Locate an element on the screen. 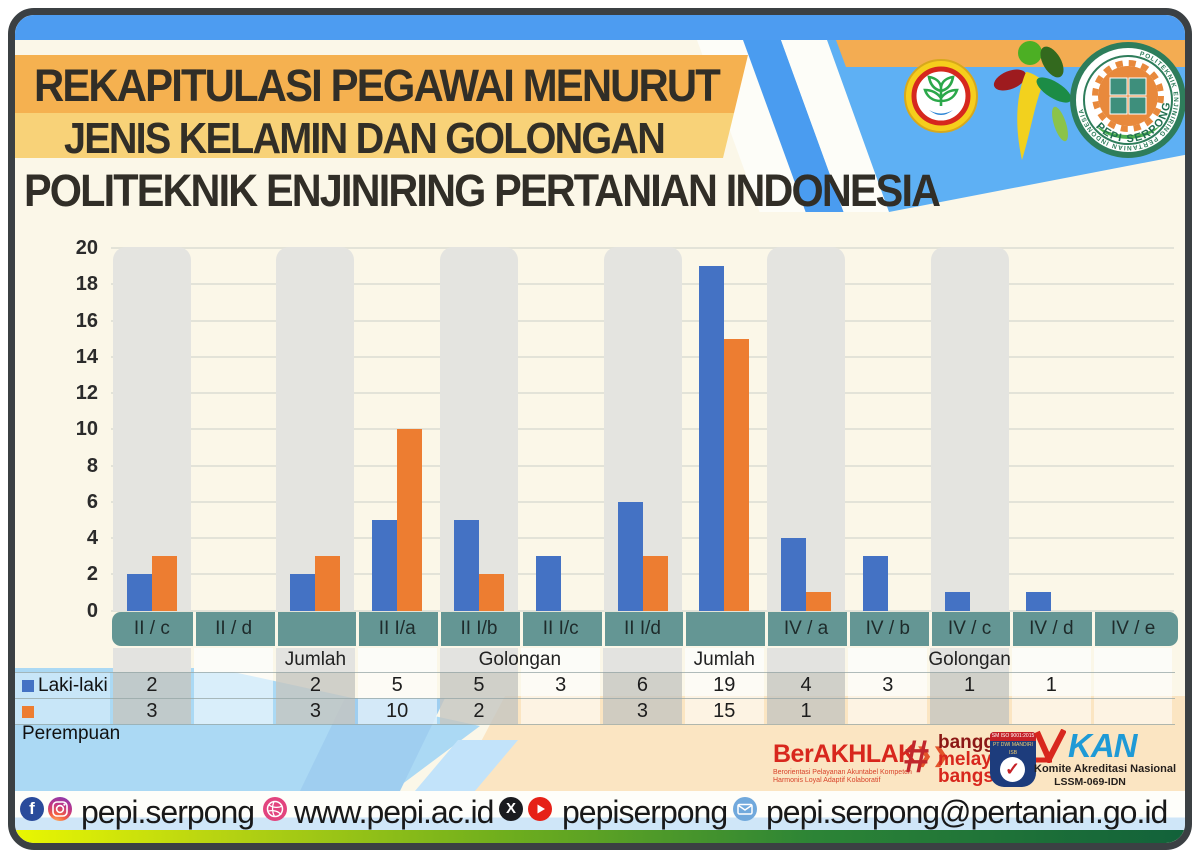 The image size is (1200, 858). email-icon is located at coordinates (745, 809).